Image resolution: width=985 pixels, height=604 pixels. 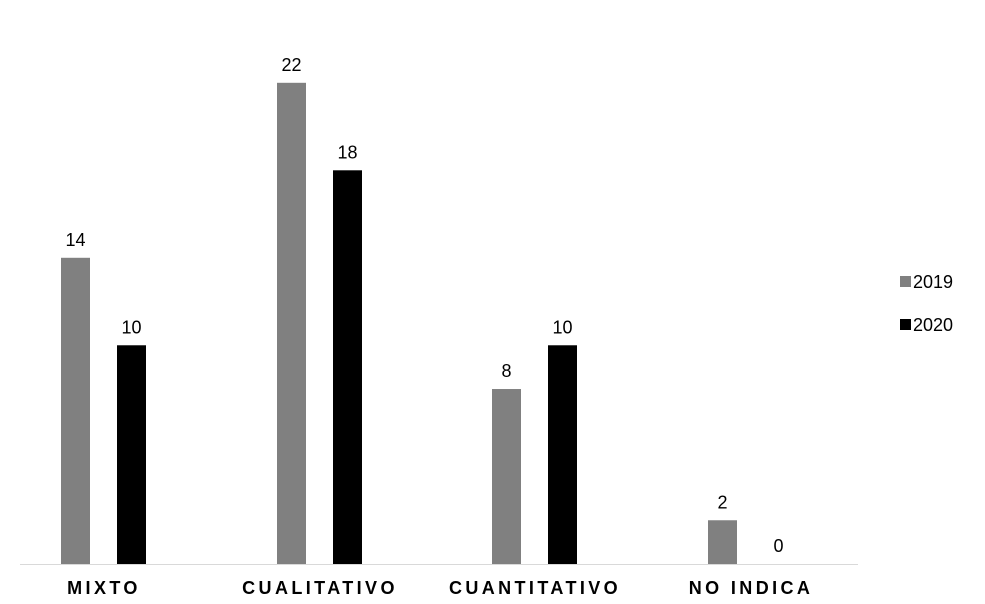 I want to click on bar-2020-mixto, so click(x=131, y=454).